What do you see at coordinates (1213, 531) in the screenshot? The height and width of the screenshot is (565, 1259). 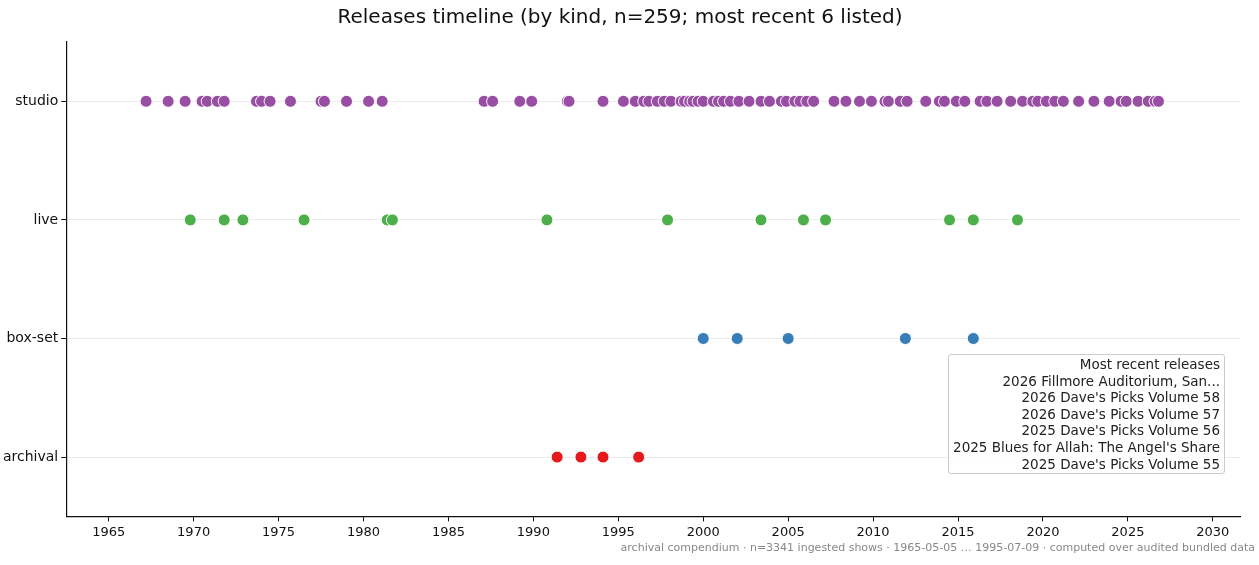 I see `x-tick-label: 2030` at bounding box center [1213, 531].